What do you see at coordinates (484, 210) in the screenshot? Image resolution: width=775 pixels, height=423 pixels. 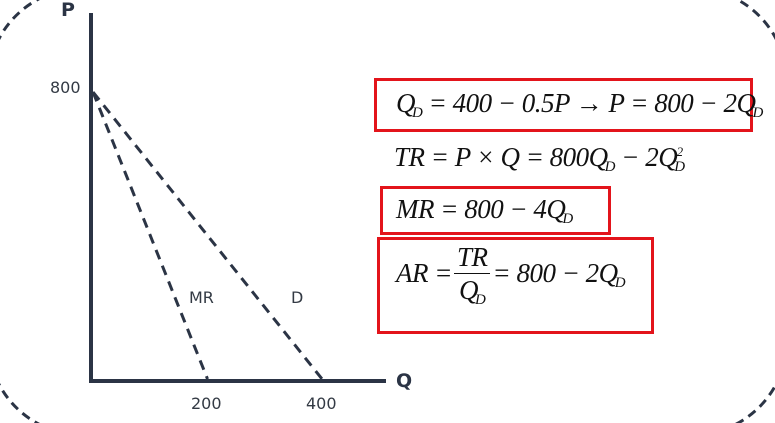 I see `marginal-revenue-equation: MR = 800 − 4QD` at bounding box center [484, 210].